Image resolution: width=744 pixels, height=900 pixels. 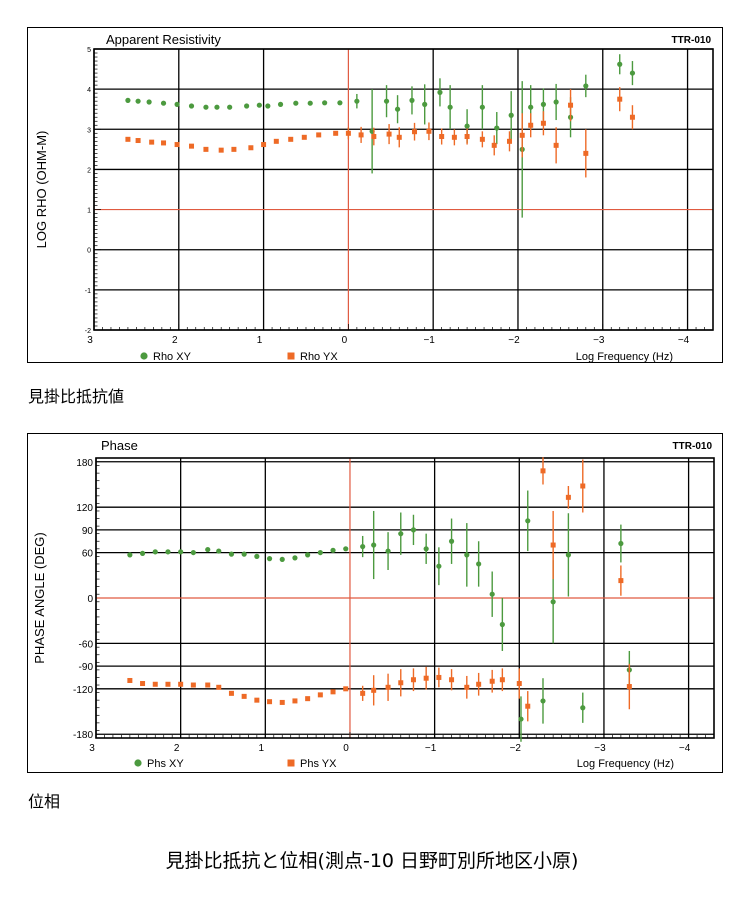 I want to click on y-tick-label: 3, so click(x=89, y=130).